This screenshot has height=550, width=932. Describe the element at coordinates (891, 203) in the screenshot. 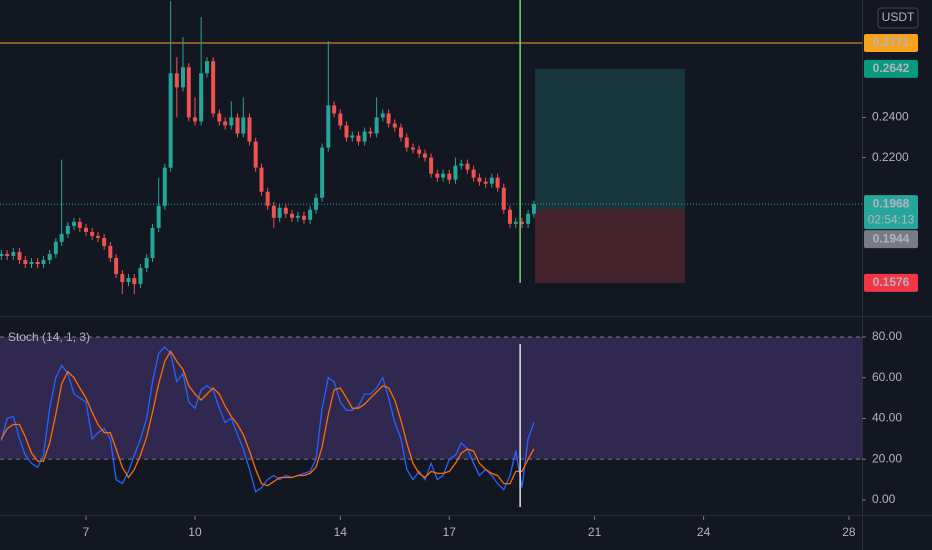

I see `price-label: 0.1968` at that location.